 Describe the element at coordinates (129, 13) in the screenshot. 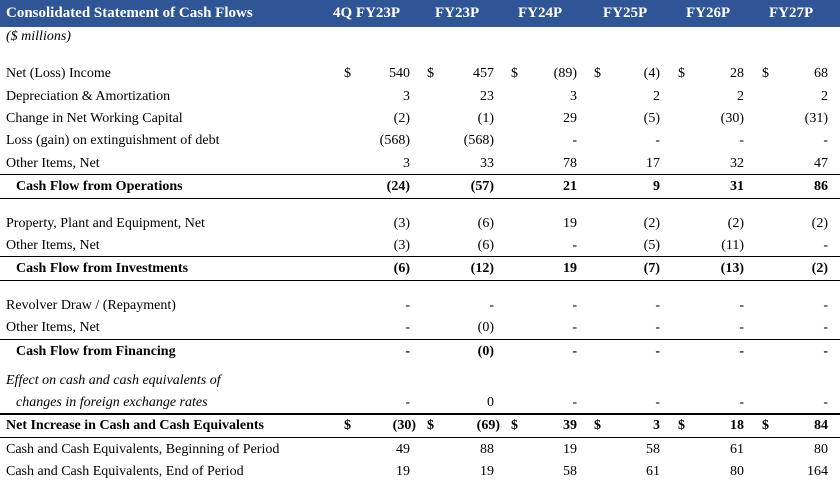

I see `statement-title: Consolidated Statement of Cash Flows` at that location.